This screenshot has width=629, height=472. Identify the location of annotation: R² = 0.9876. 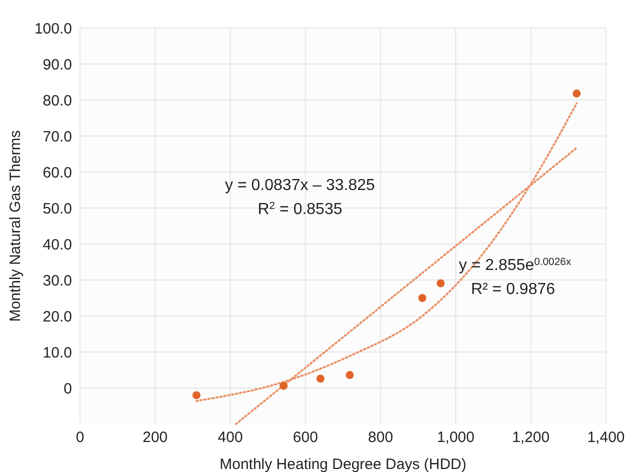
(513, 289).